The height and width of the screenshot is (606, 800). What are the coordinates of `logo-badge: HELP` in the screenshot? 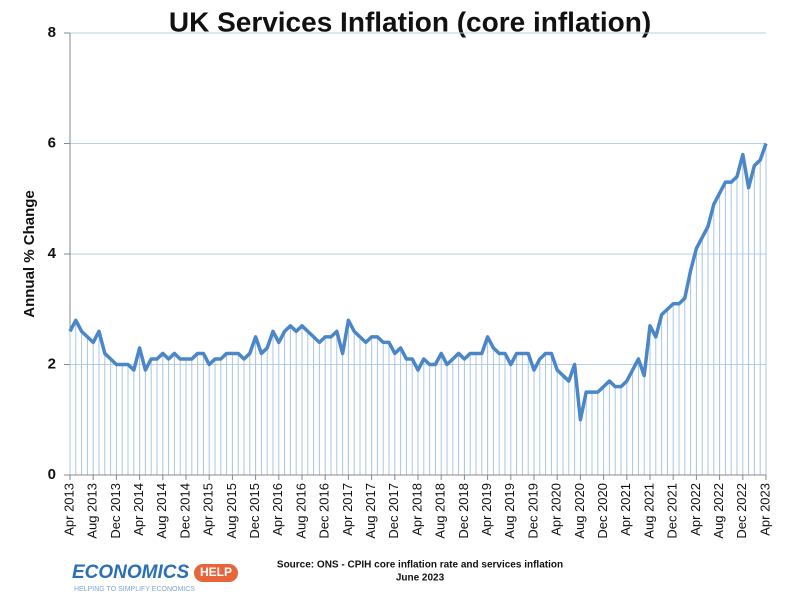 It's located at (216, 572).